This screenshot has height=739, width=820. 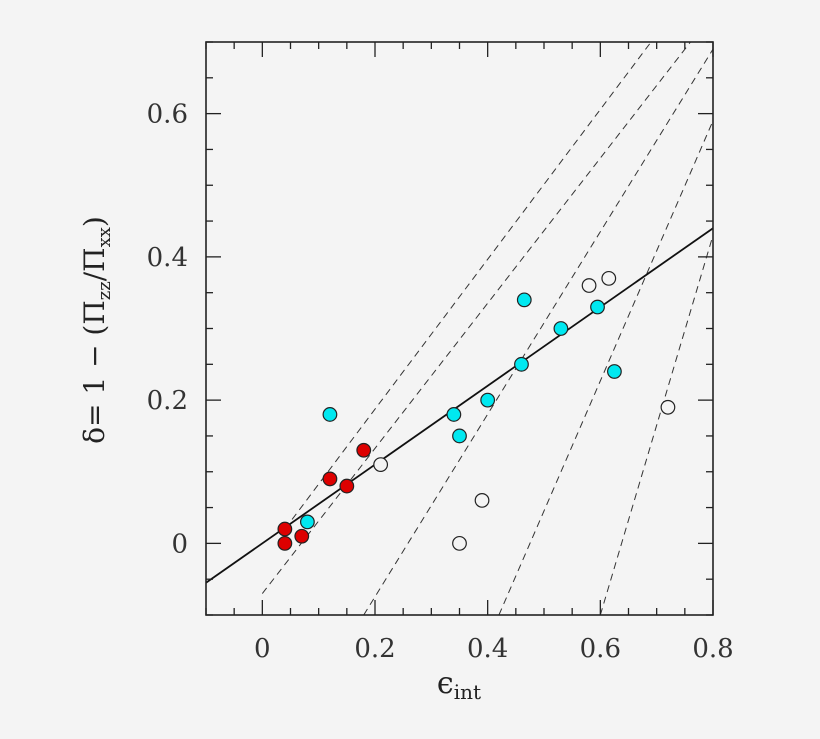 What do you see at coordinates (104, 237) in the screenshot?
I see `y-axis-sub-xx: xx` at bounding box center [104, 237].